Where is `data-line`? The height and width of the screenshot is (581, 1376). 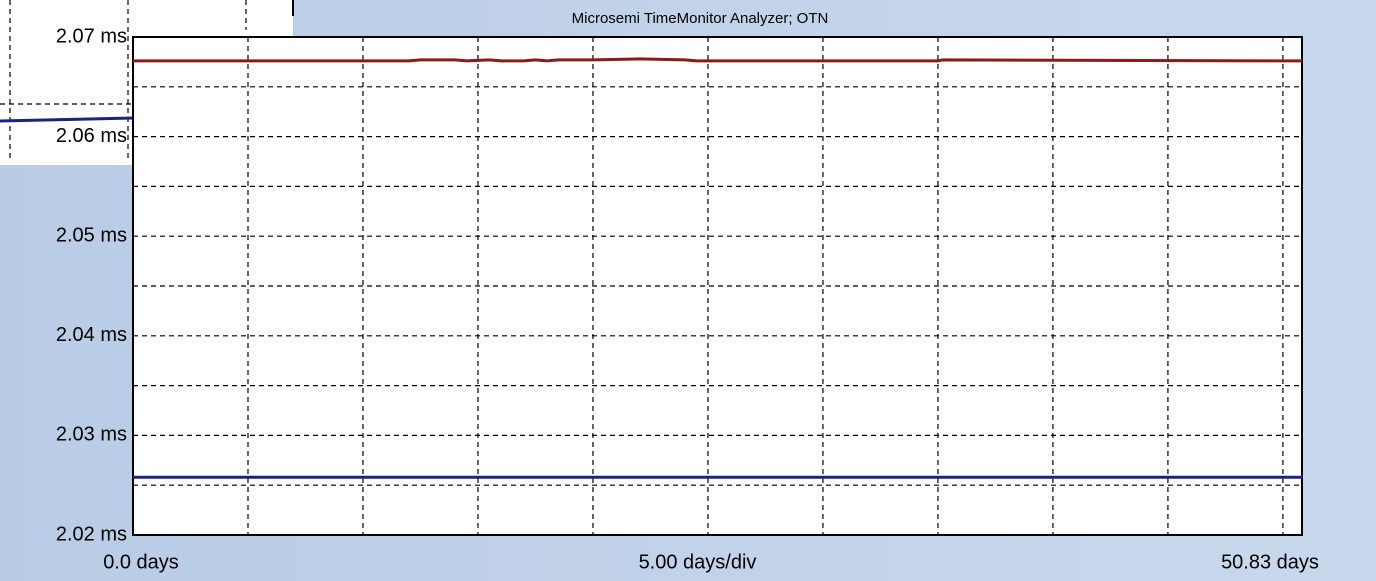
data-line is located at coordinates (718, 60).